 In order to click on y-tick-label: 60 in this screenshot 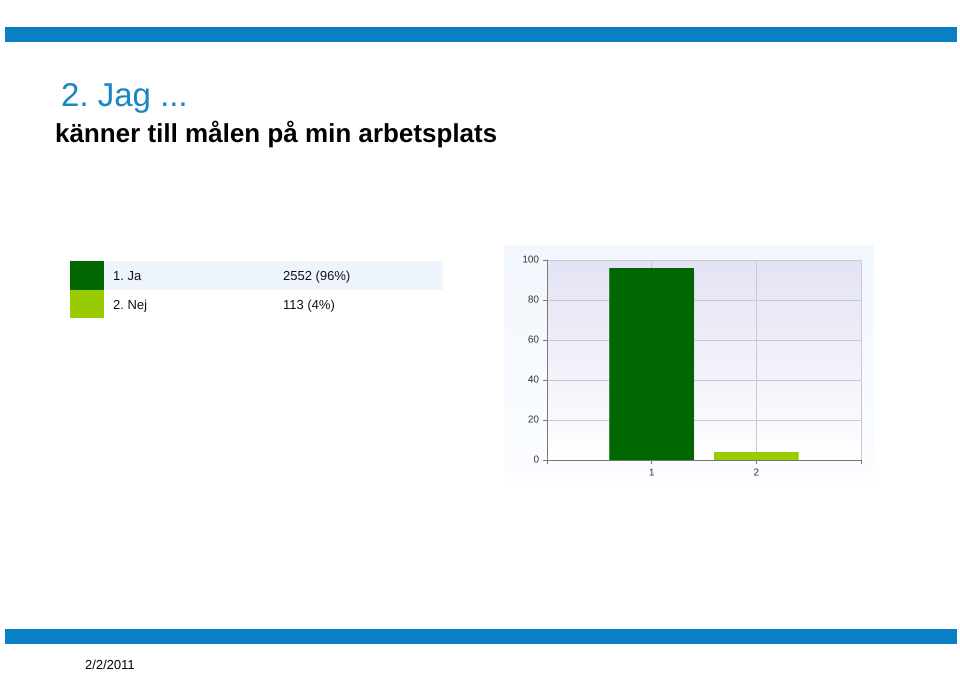, I will do `click(534, 340)`.